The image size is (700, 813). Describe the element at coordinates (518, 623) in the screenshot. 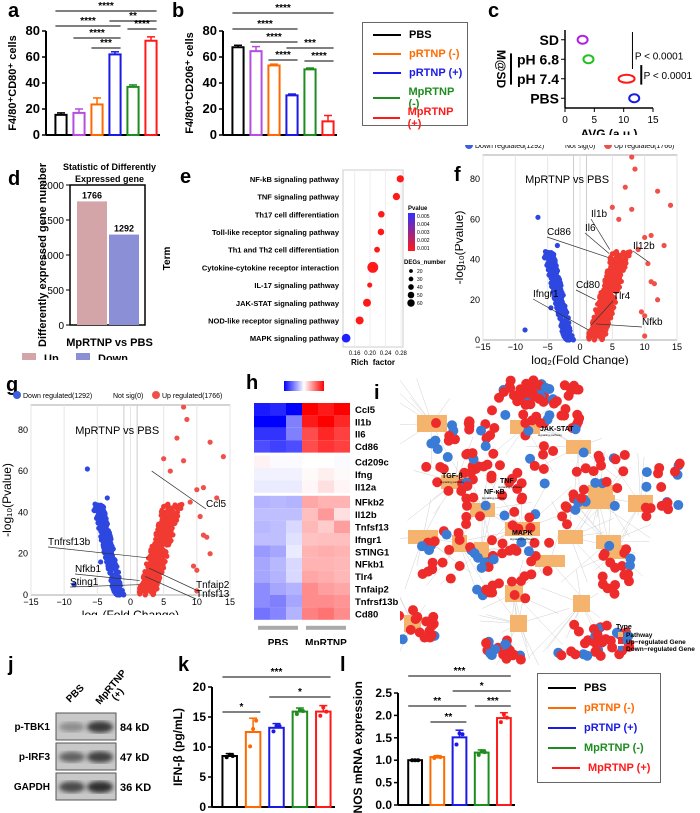

I see `pathway-node` at that location.